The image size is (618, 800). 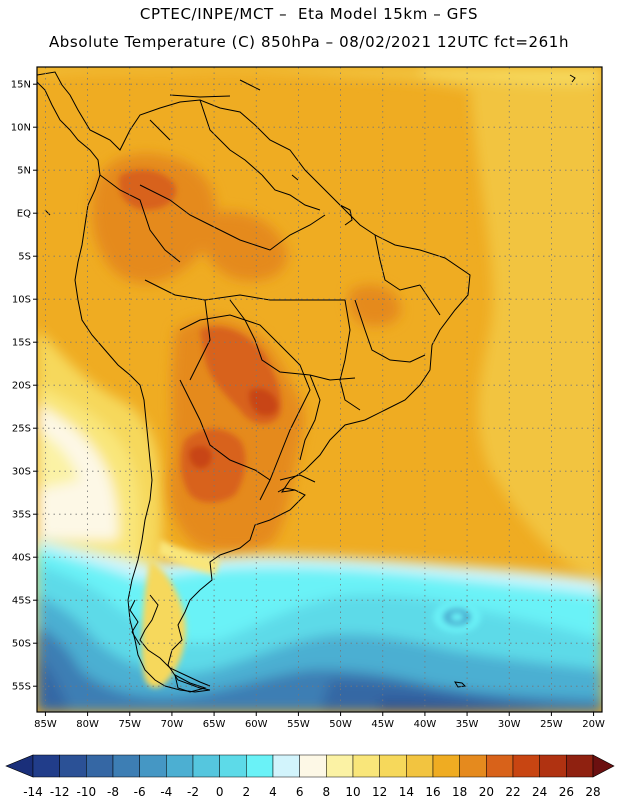 I want to click on map-title: CPTEC/INPE/MCT – Eta Model 15km – GFS, so click(x=309, y=14).